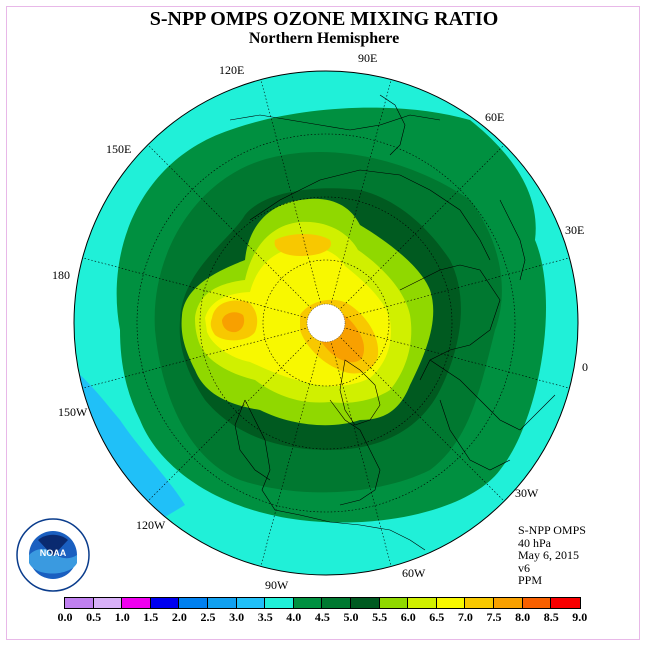  What do you see at coordinates (73, 412) in the screenshot?
I see `lon-label-150w: 150W` at bounding box center [73, 412].